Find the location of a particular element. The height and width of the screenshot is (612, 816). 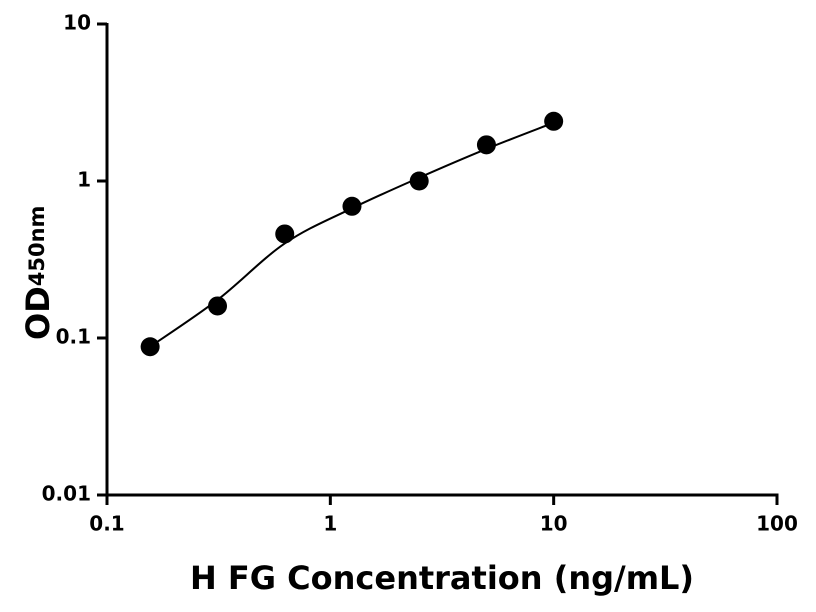

x-tick-label: 1 is located at coordinates (330, 524).